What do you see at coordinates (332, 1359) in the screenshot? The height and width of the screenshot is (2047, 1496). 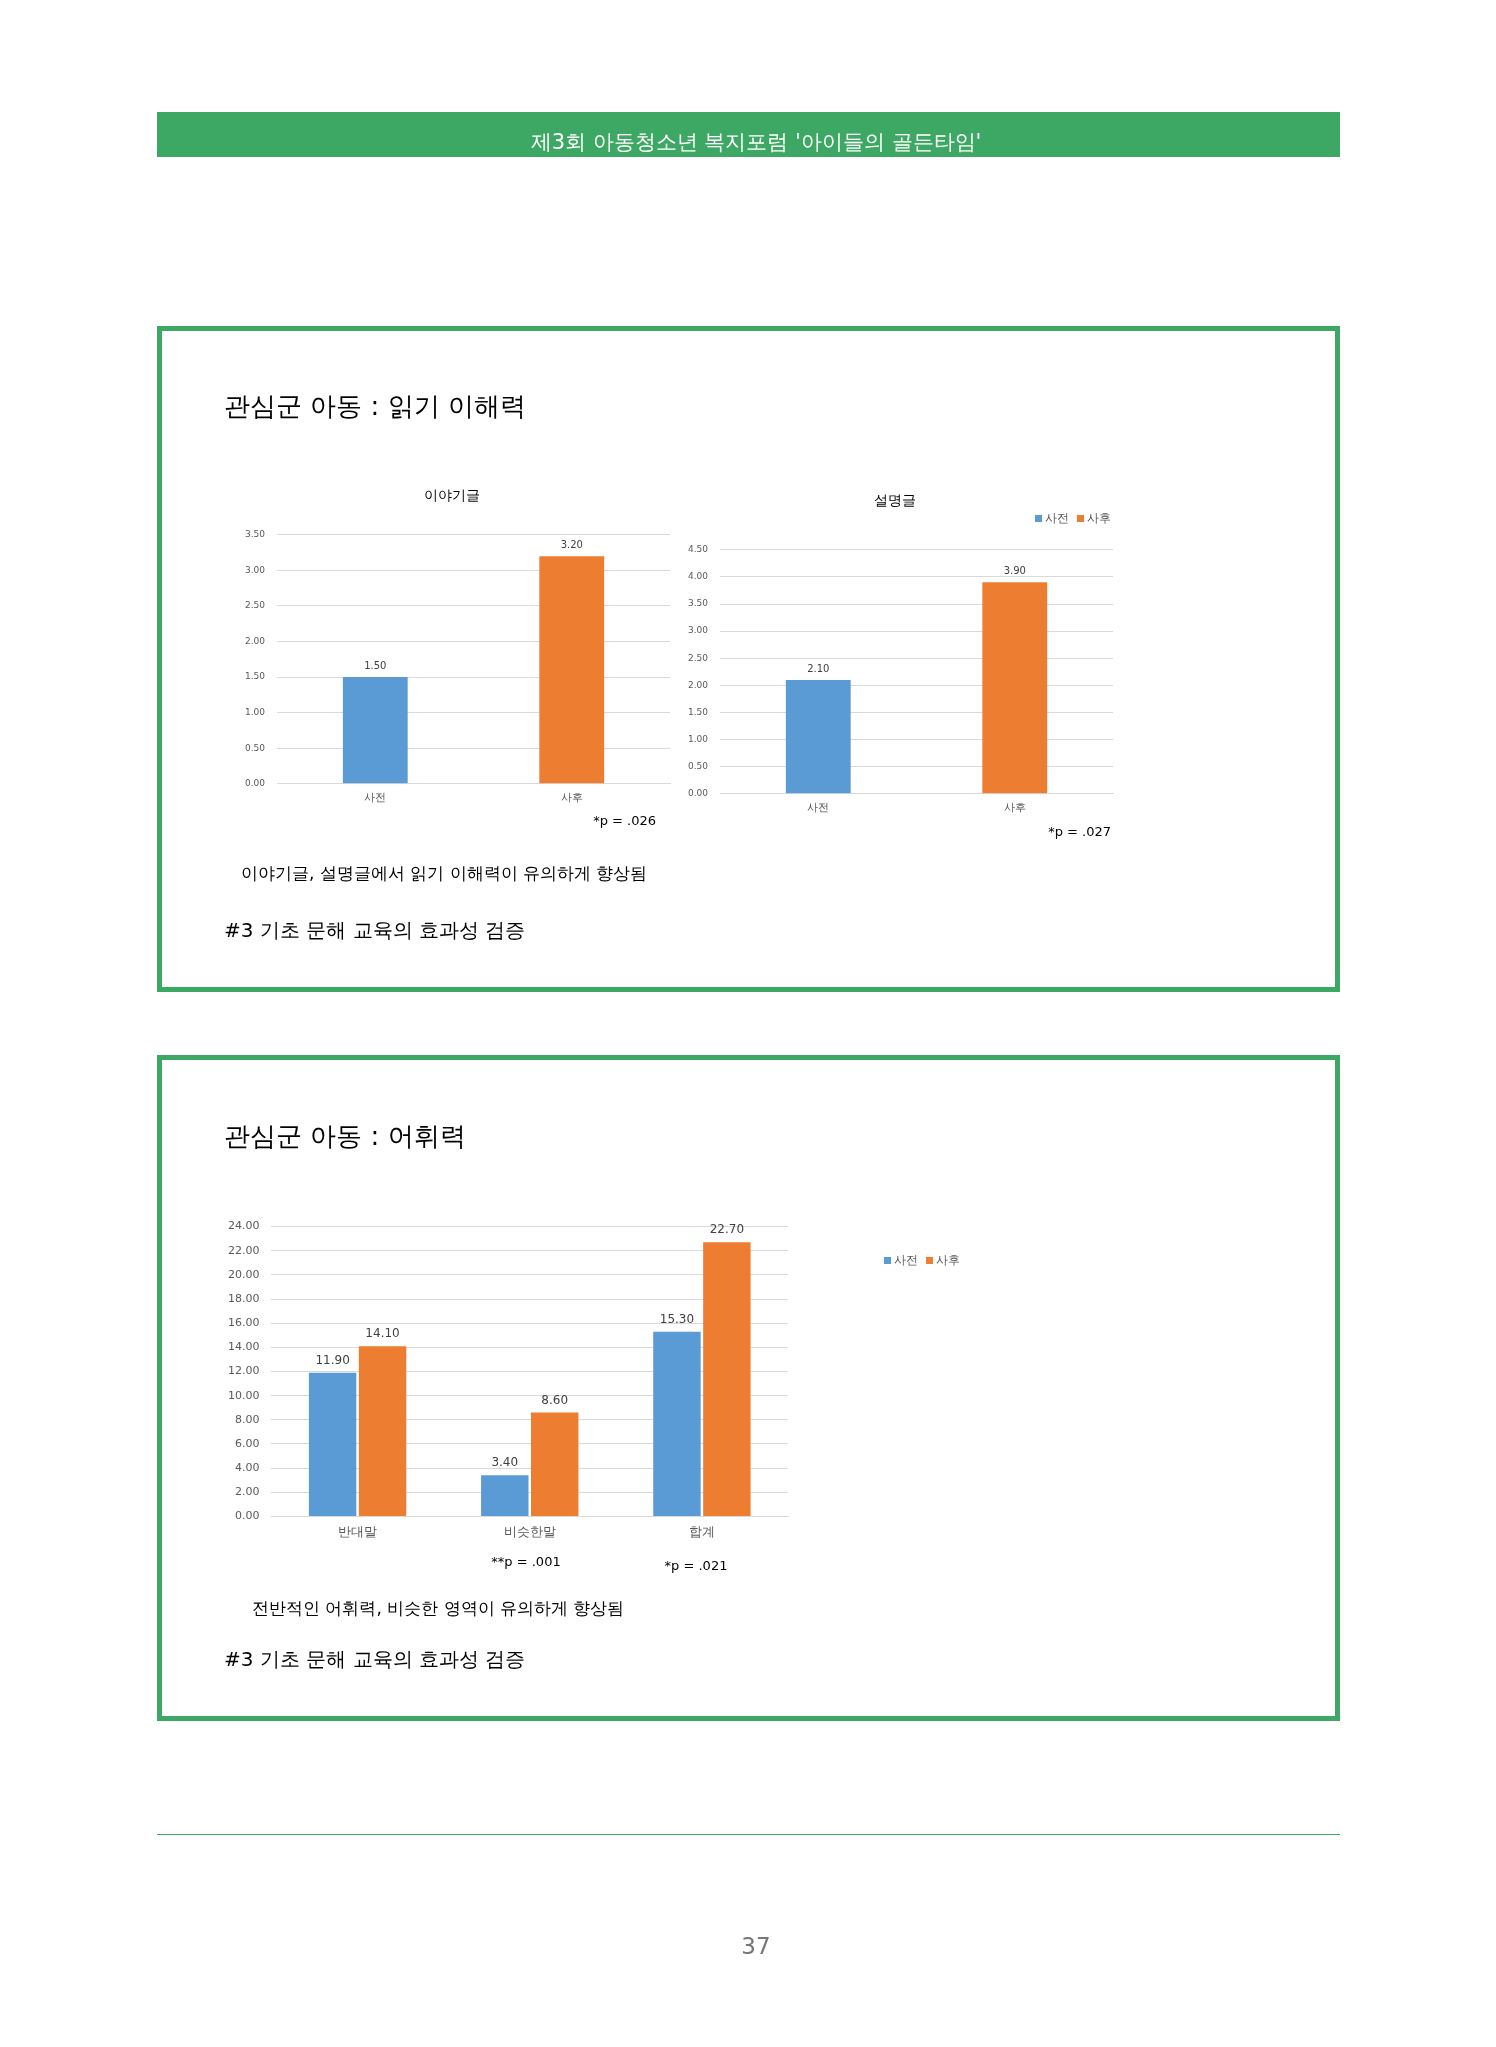 I see `data-label: 11.90` at bounding box center [332, 1359].